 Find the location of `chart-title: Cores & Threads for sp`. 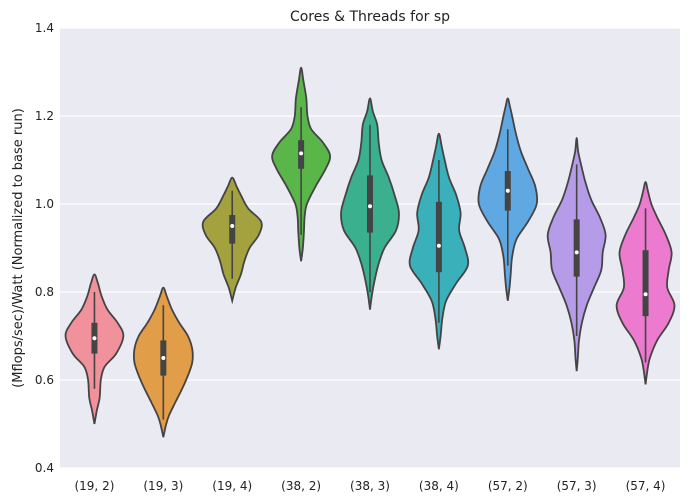

chart-title: Cores & Threads for sp is located at coordinates (370, 17).